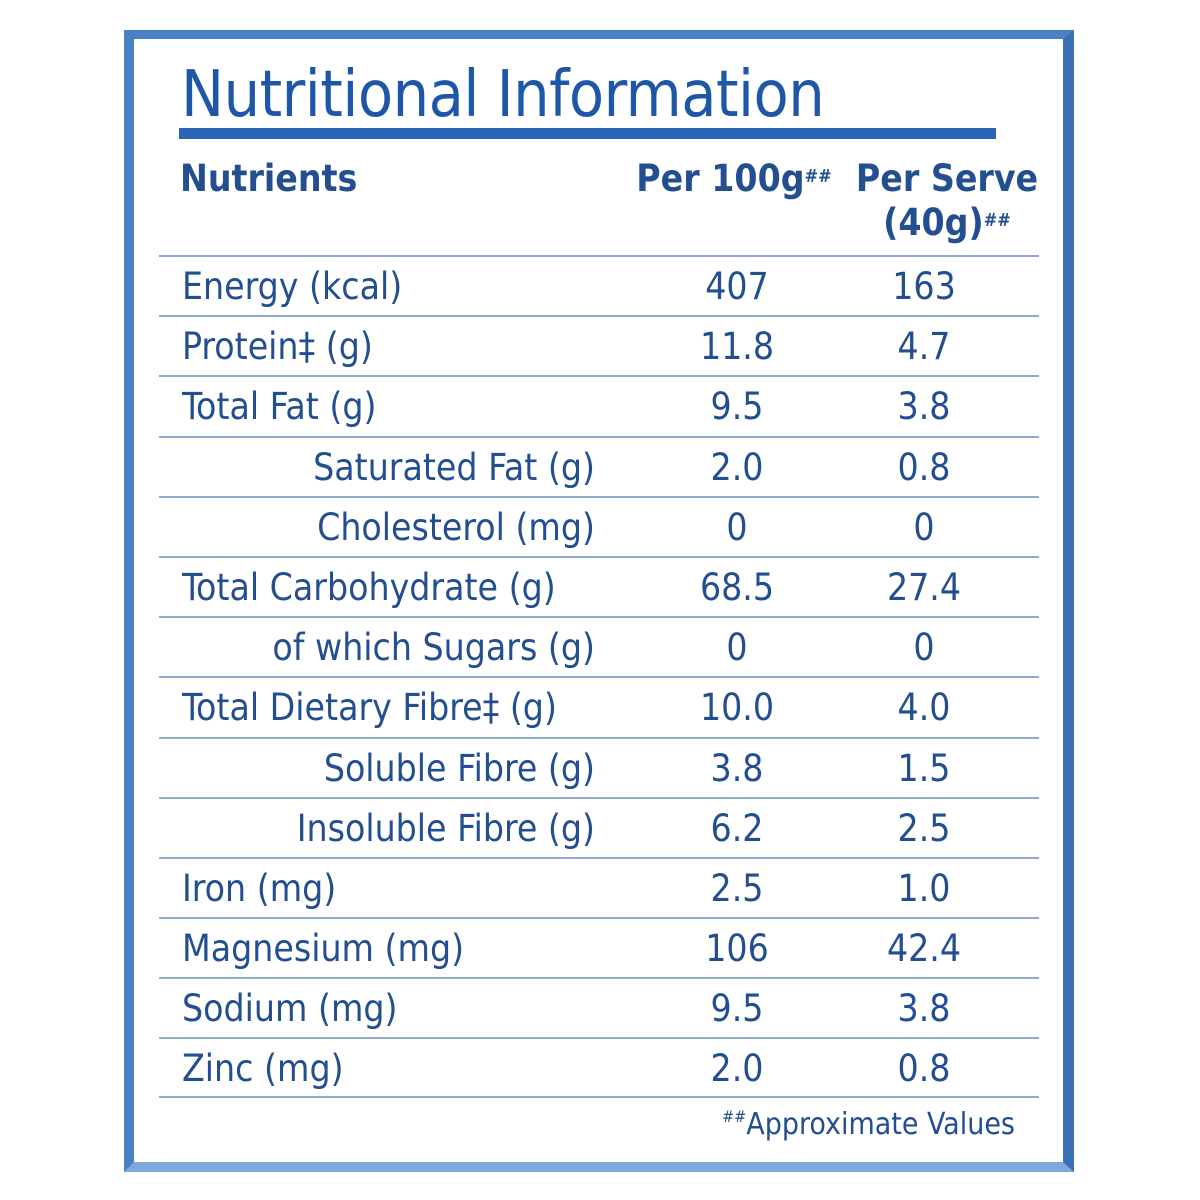  Describe the element at coordinates (369, 708) in the screenshot. I see `nutrient-name: Total Dietary Fibre‡ (g)` at that location.